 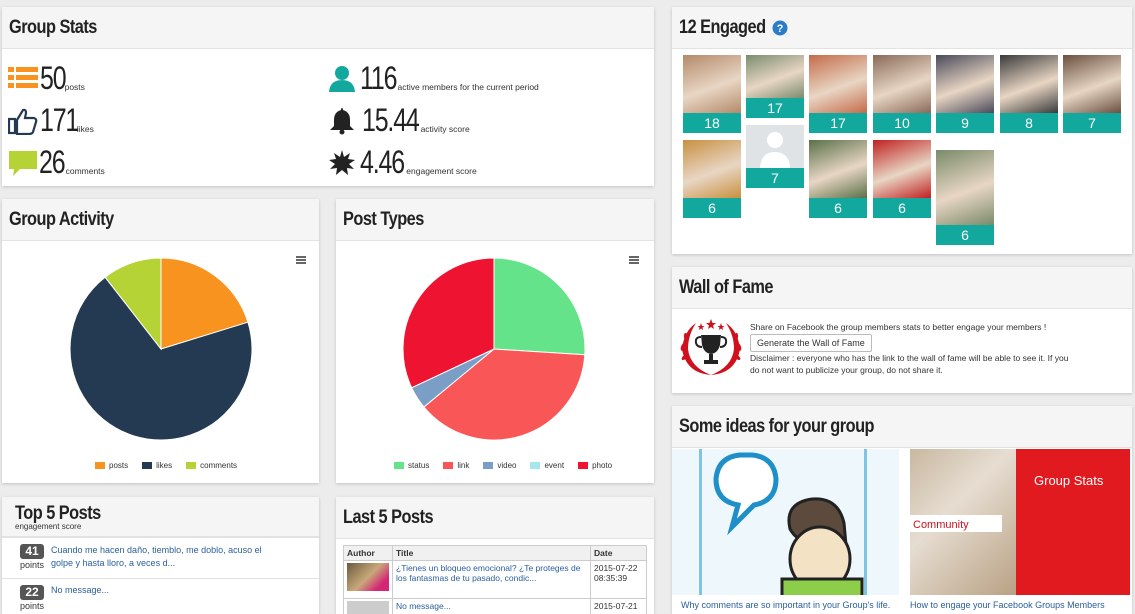 I want to click on legend-item-likes: likes, so click(x=157, y=465).